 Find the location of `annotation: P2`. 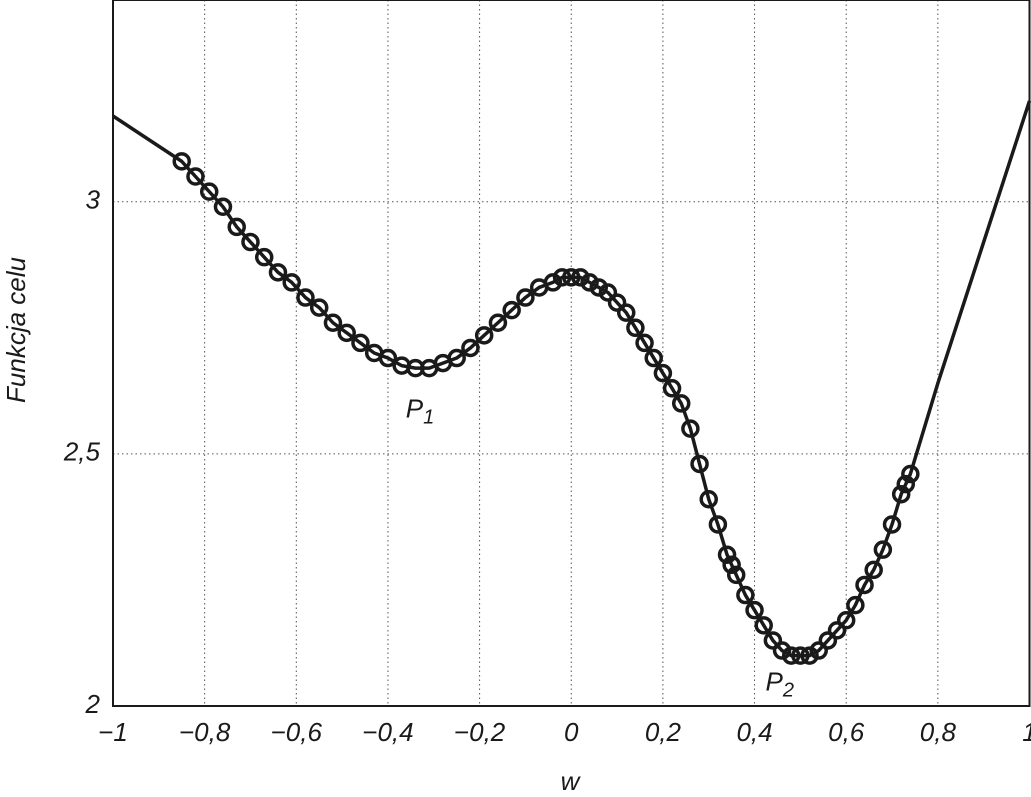

annotation: P2 is located at coordinates (780, 683).